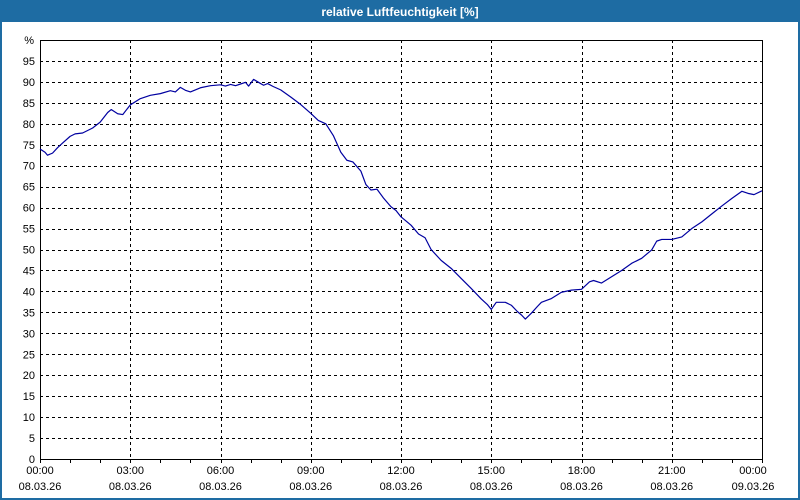 The height and width of the screenshot is (500, 800). I want to click on svg-text: 20, so click(29, 376).